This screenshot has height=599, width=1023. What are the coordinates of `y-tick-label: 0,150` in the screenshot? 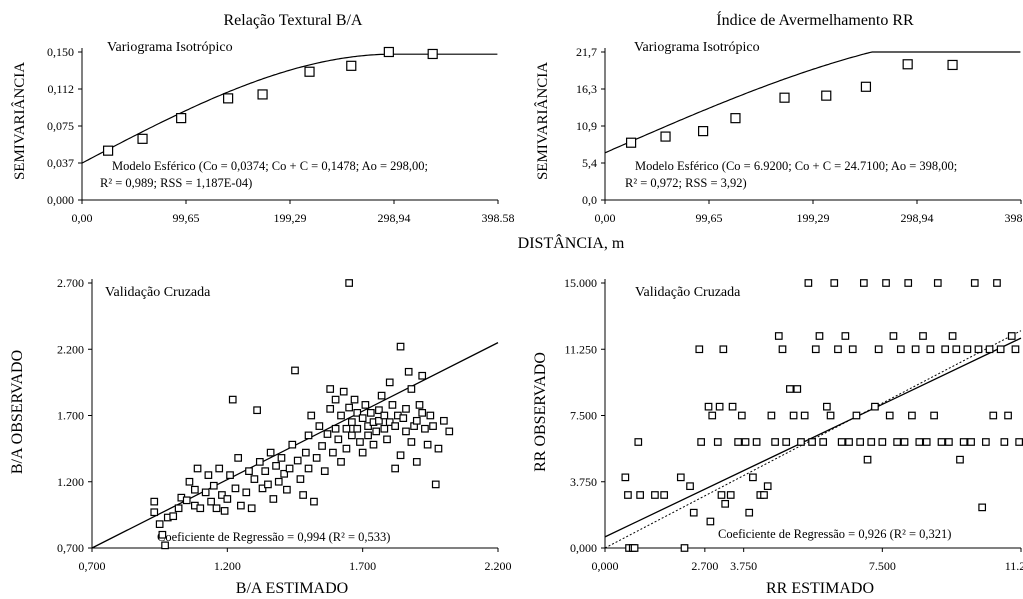 It's located at (60, 52).